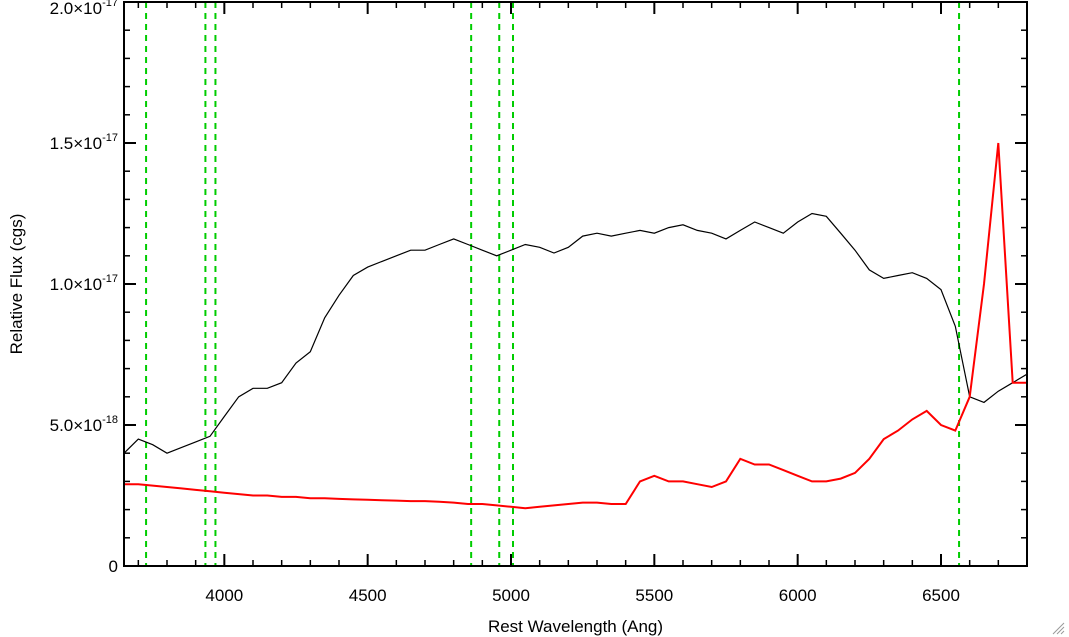 The height and width of the screenshot is (637, 1069). I want to click on x-tick-label: 5000, so click(511, 595).